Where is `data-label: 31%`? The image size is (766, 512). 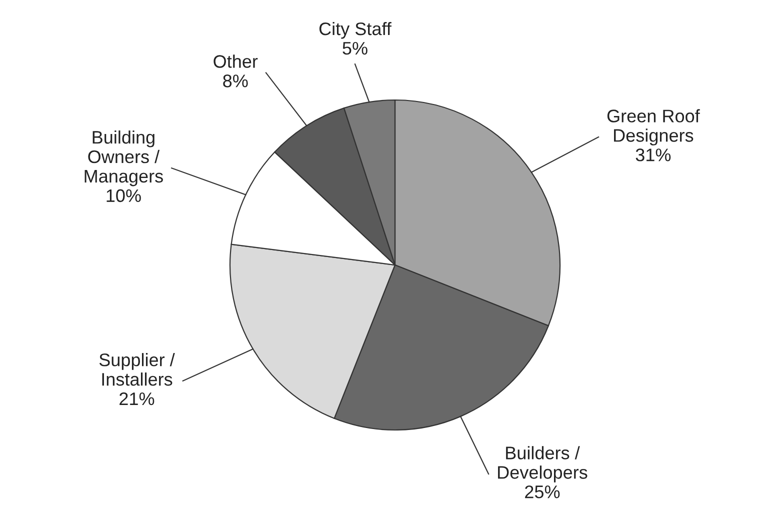 data-label: 31% is located at coordinates (653, 155).